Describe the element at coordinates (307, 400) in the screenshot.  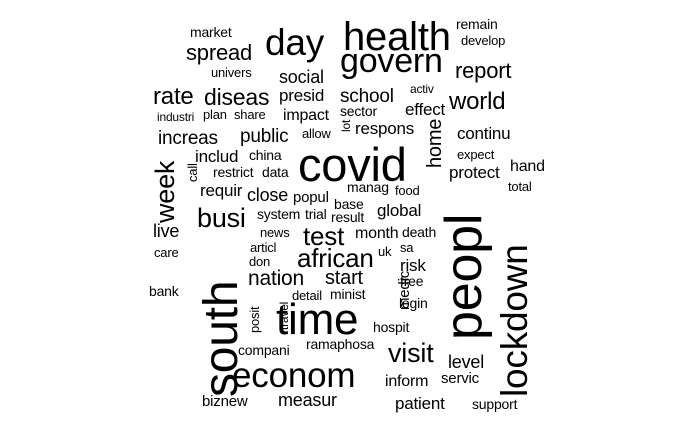
I see `word-measur: measur` at that location.